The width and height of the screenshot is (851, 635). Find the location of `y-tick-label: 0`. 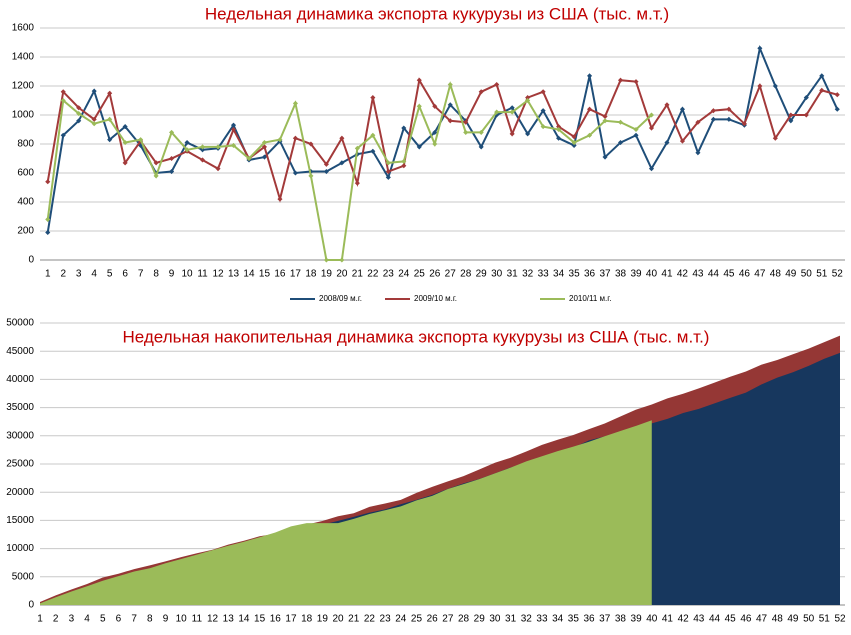

y-tick-label: 0 is located at coordinates (31, 260).